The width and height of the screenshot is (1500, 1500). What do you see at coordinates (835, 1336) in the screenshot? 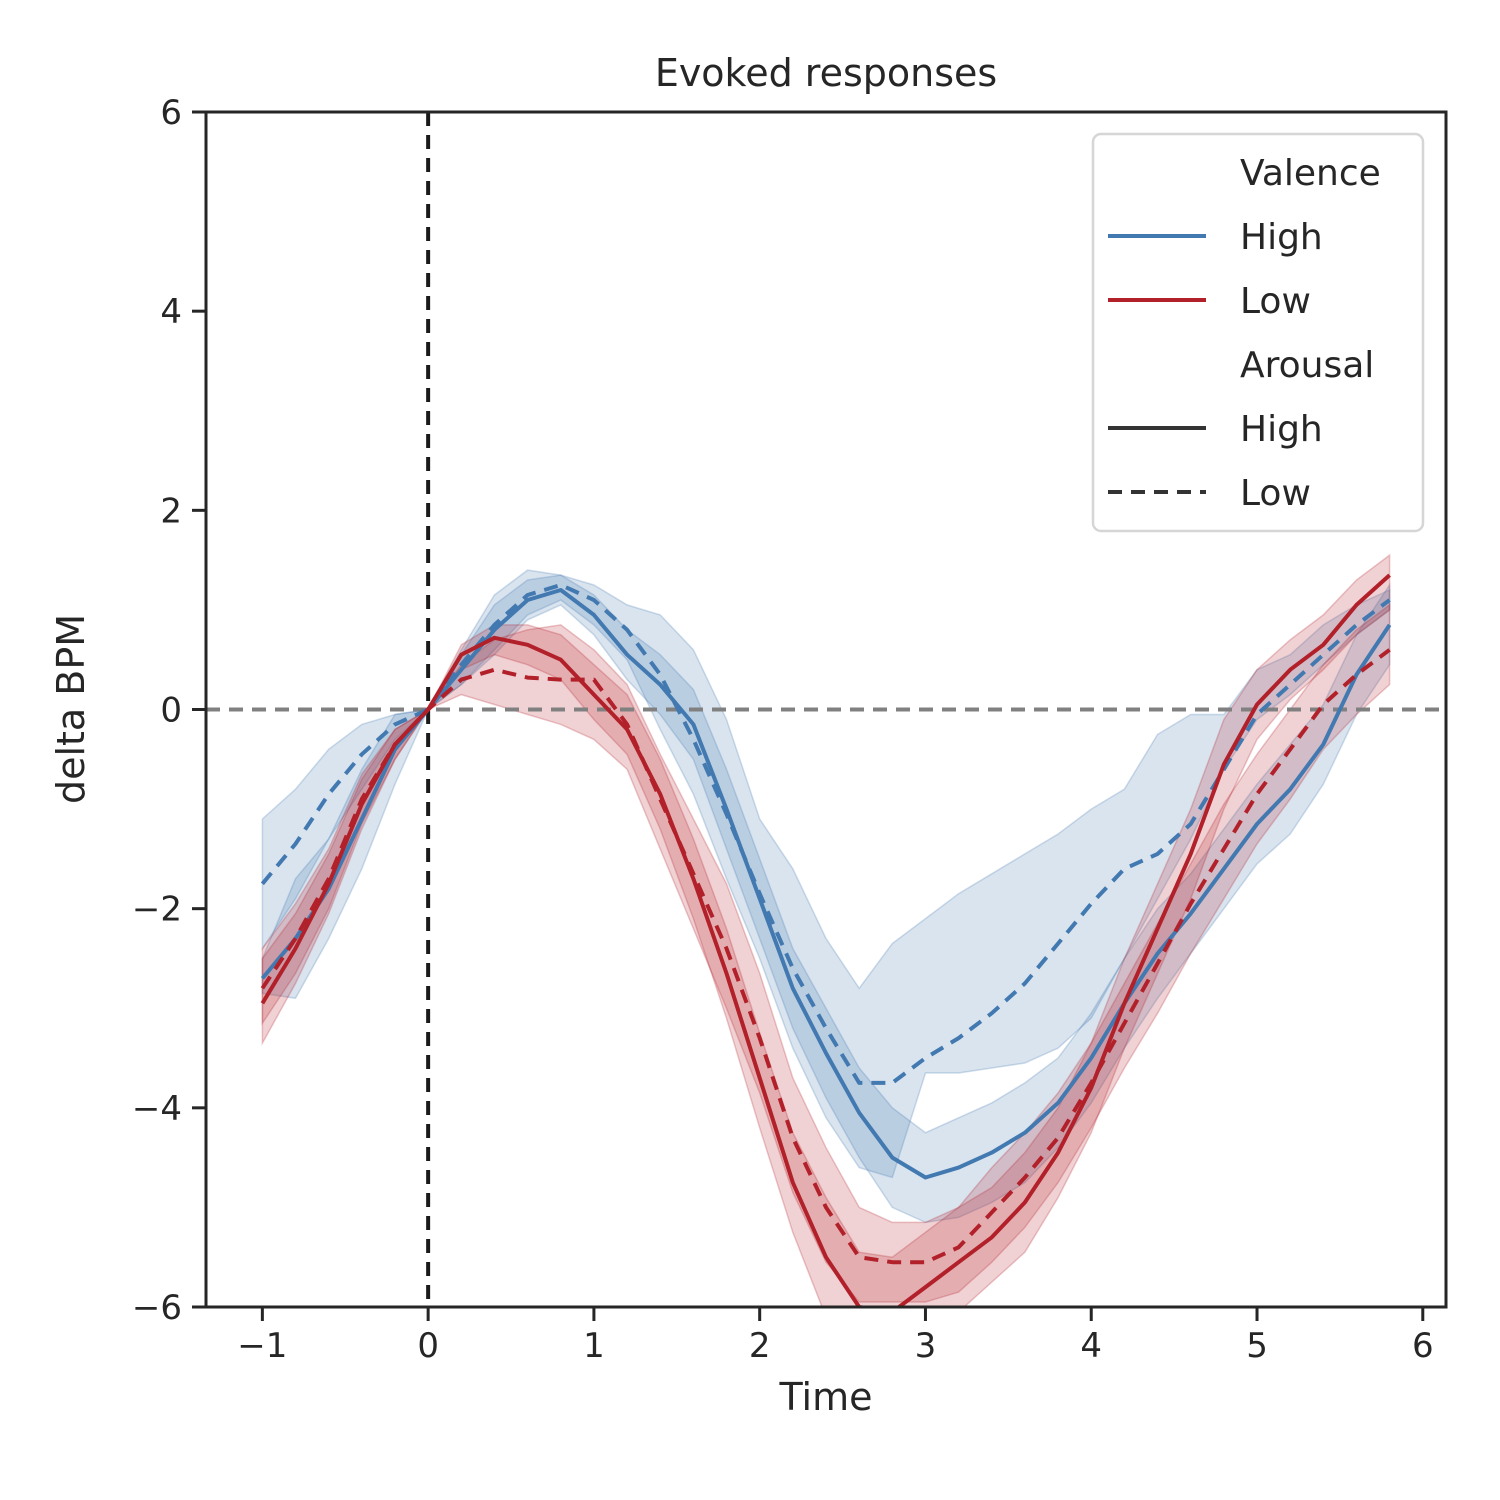
I see `x-axis-ticks: −1 0 1 2 3 4 5 6` at bounding box center [835, 1336].